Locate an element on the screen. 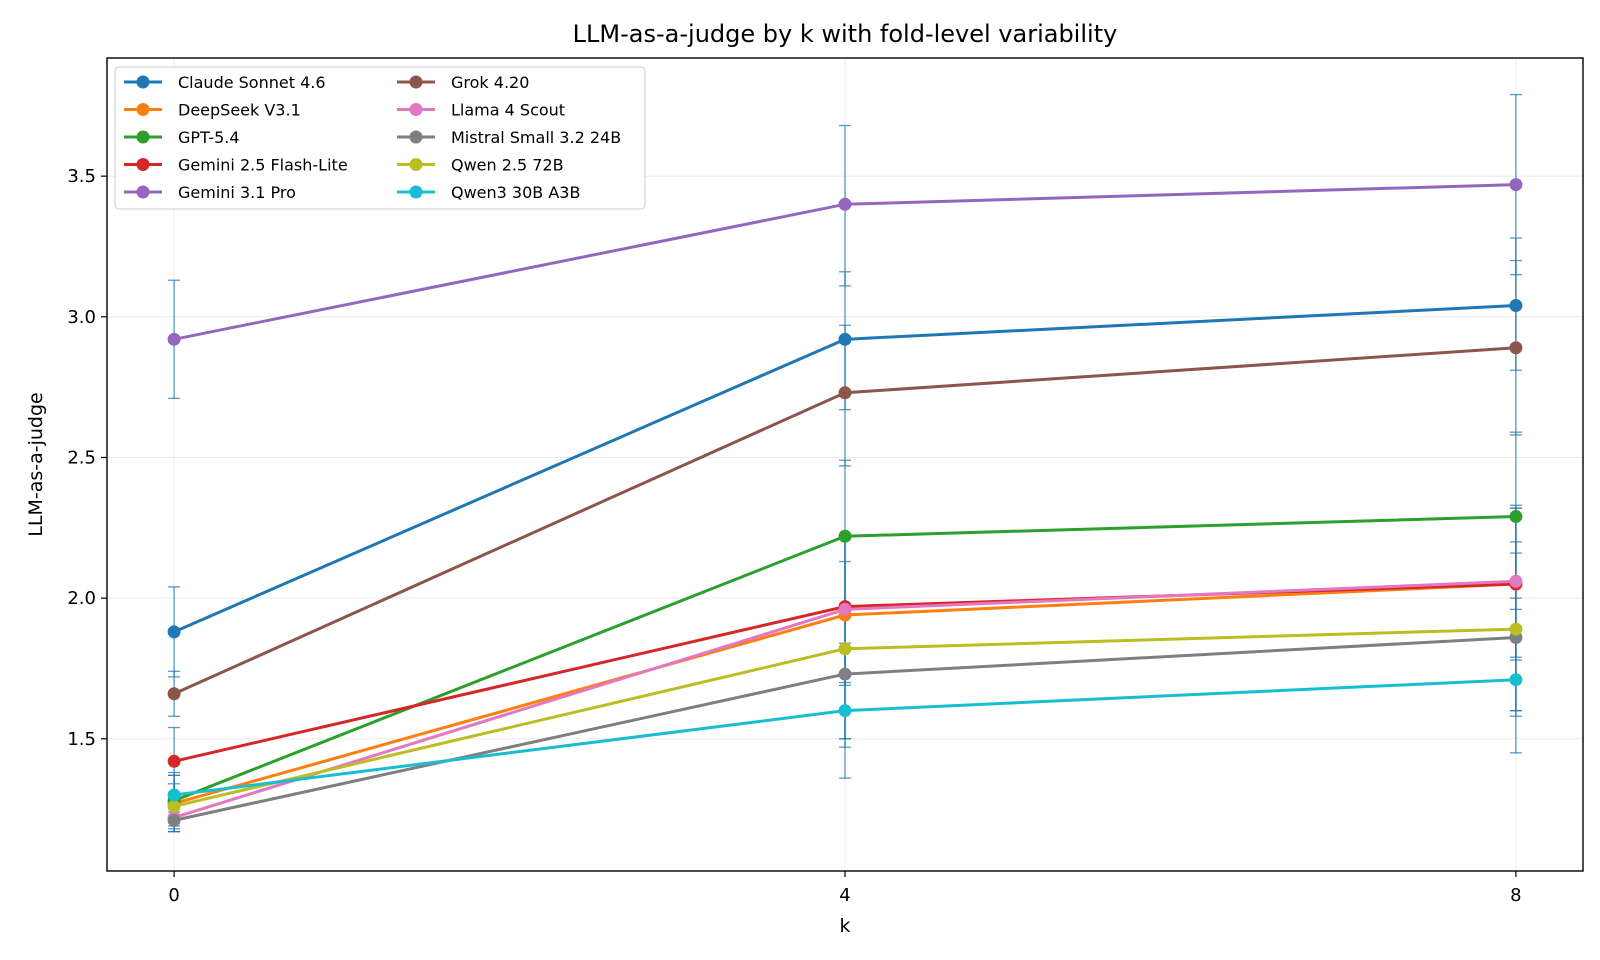 The height and width of the screenshot is (960, 1600). y-tick-label: 1.5 is located at coordinates (81, 739).